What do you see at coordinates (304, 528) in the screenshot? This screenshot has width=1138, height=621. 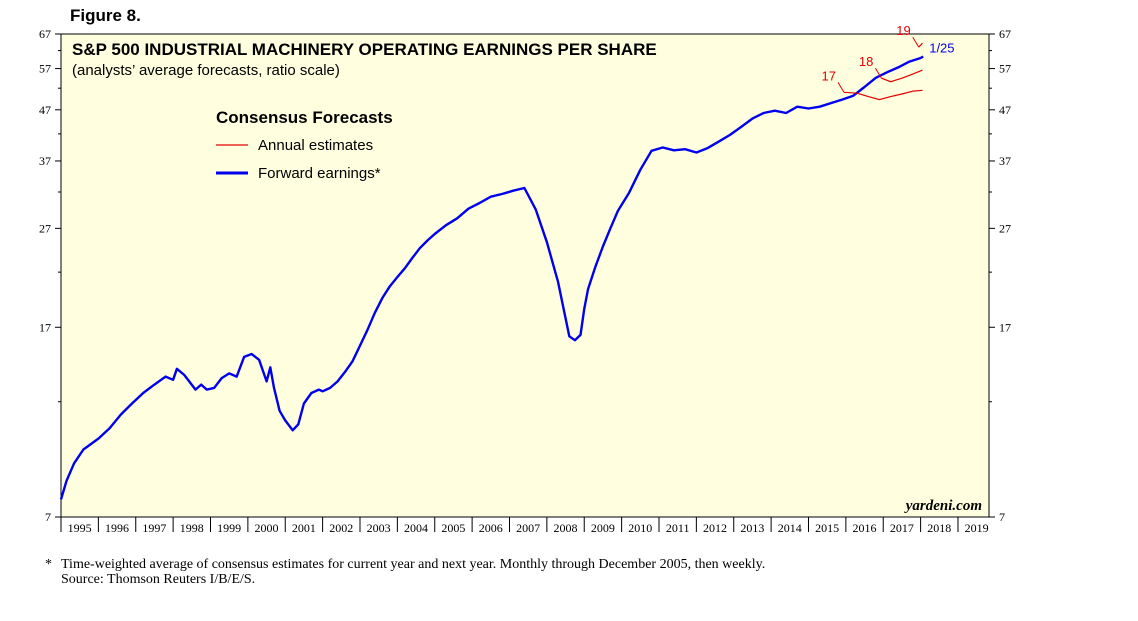 I see `x-tick-label: 2001` at bounding box center [304, 528].